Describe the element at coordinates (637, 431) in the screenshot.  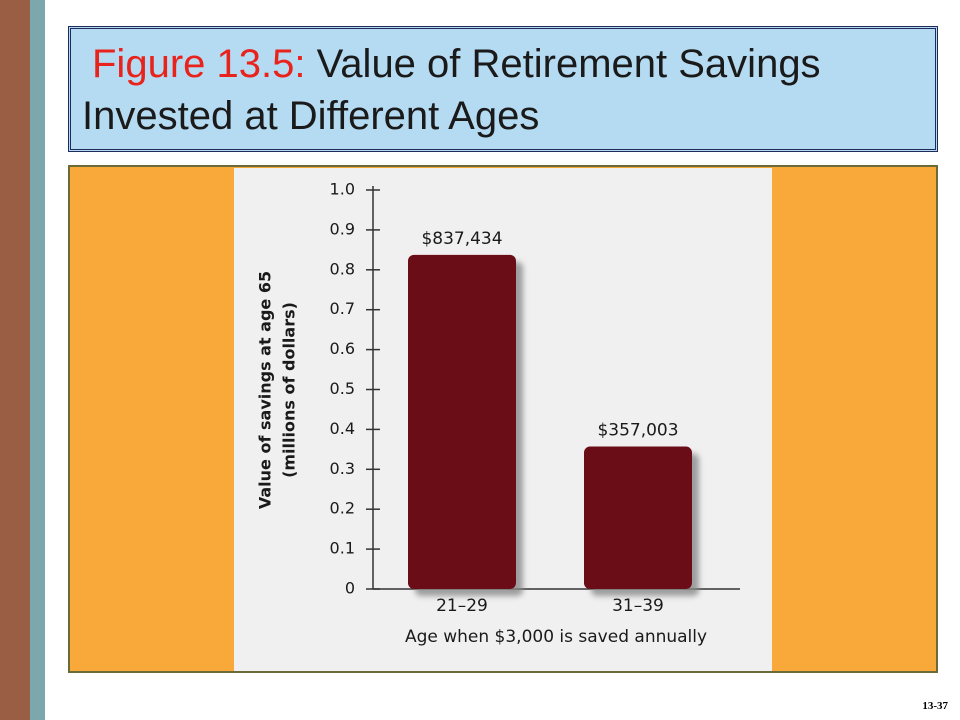
I see `value-label: $357,003` at that location.